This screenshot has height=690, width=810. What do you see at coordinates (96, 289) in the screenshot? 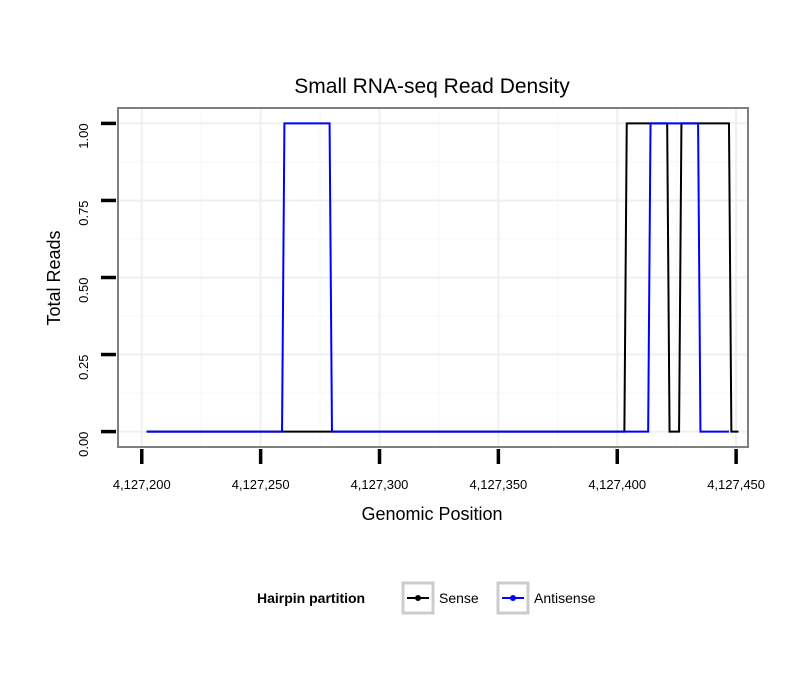
I see `y-axis: 0.00 0.25 0.50 0.75 1.00` at bounding box center [96, 289].